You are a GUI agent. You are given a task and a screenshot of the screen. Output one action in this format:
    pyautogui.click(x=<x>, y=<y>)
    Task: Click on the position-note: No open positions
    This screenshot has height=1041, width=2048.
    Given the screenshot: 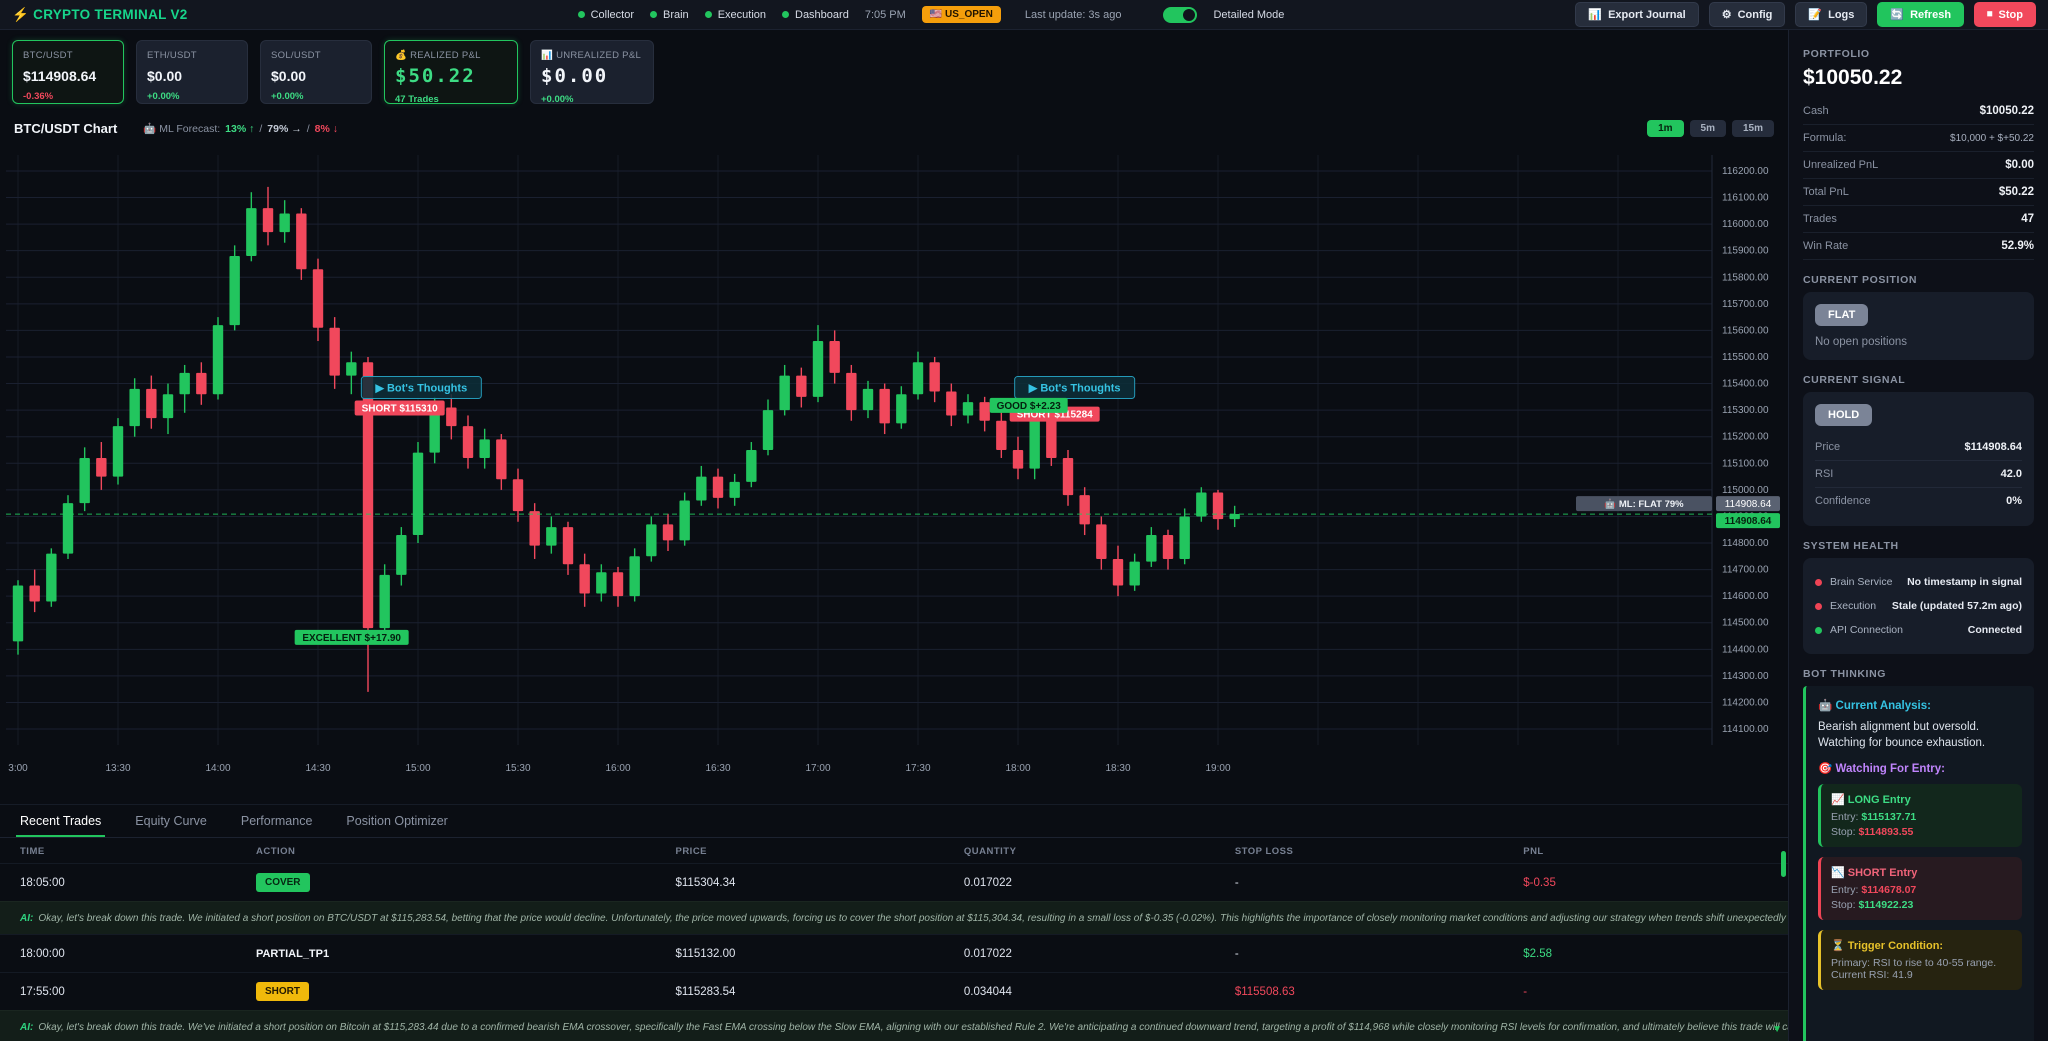 What is the action you would take?
    pyautogui.click(x=1861, y=342)
    